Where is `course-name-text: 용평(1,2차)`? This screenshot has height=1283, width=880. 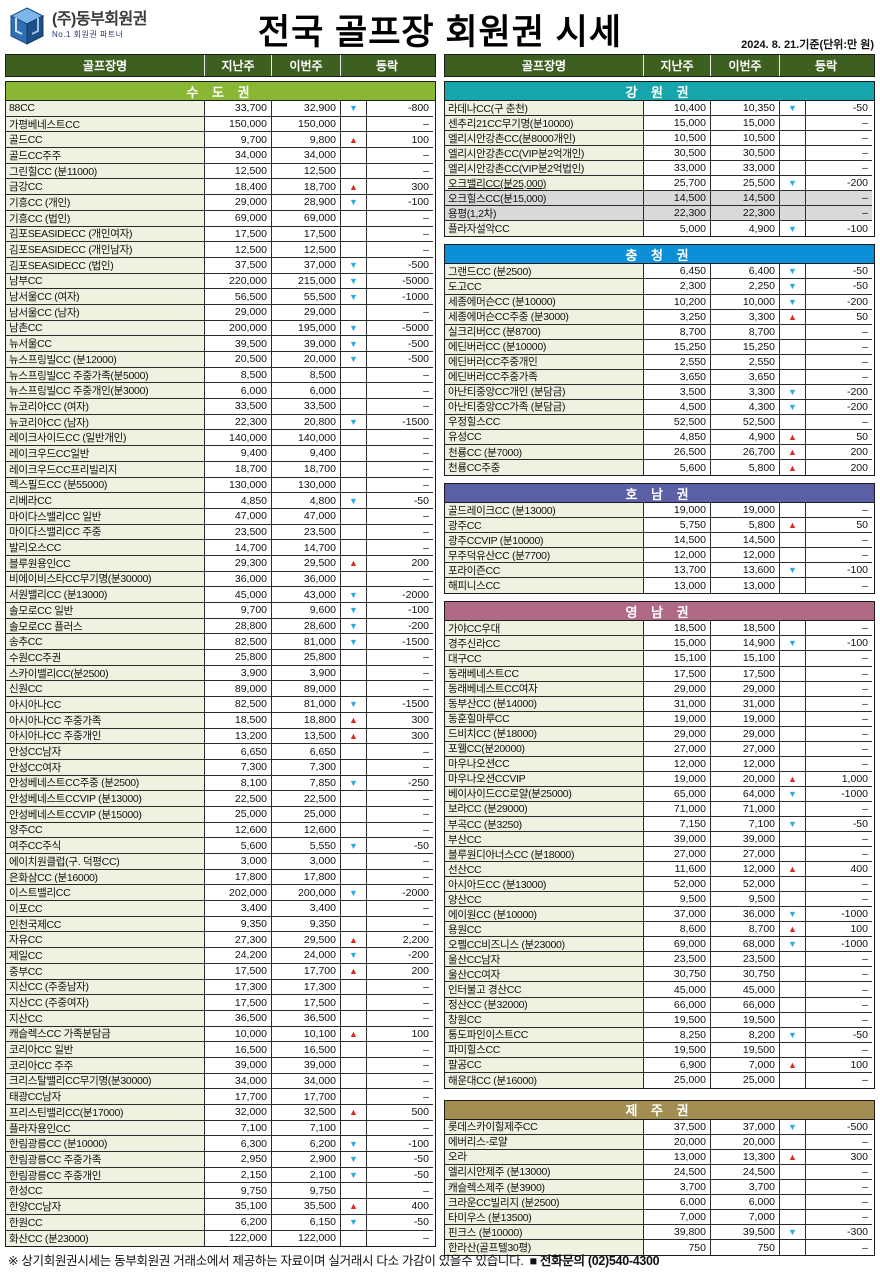 course-name-text: 용평(1,2차) is located at coordinates (472, 213).